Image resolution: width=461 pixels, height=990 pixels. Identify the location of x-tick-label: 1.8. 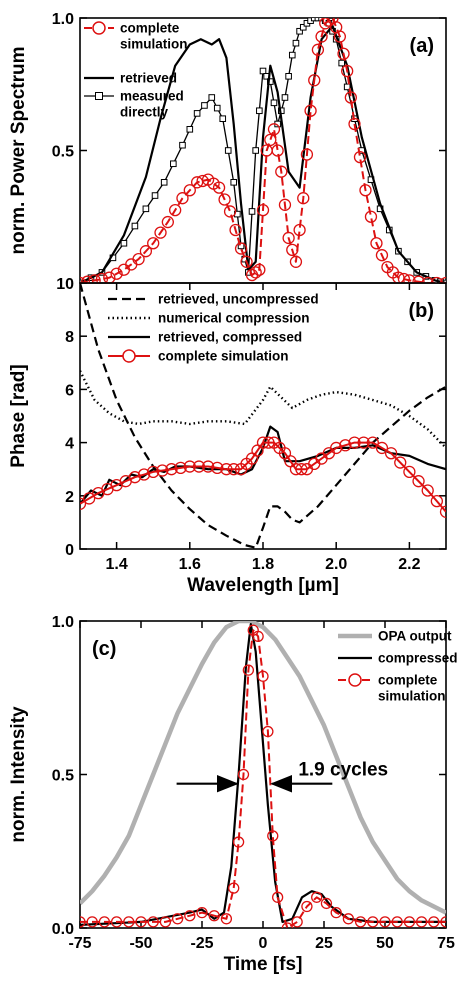
(263, 564).